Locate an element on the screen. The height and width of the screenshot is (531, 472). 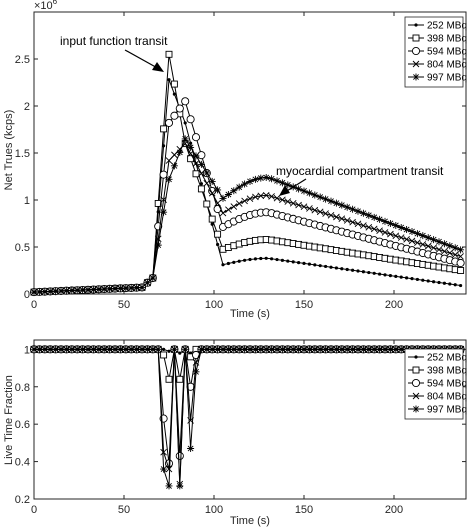
top-y-axis-label: Net Trues (kcps) is located at coordinates (9, 150).